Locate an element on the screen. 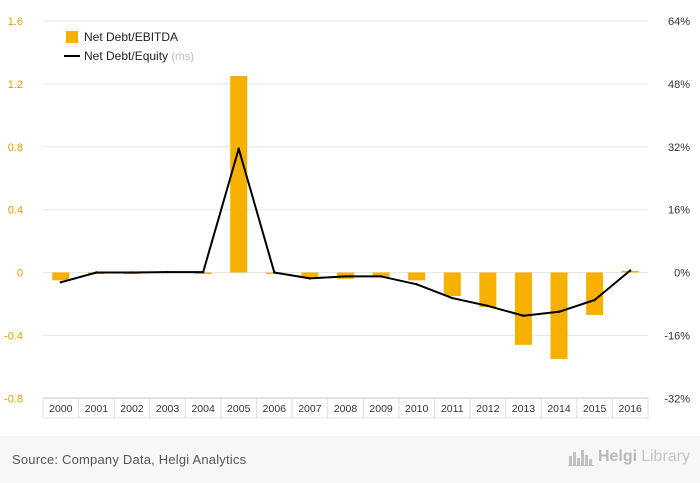  x-tick-label: 2008 is located at coordinates (346, 409).